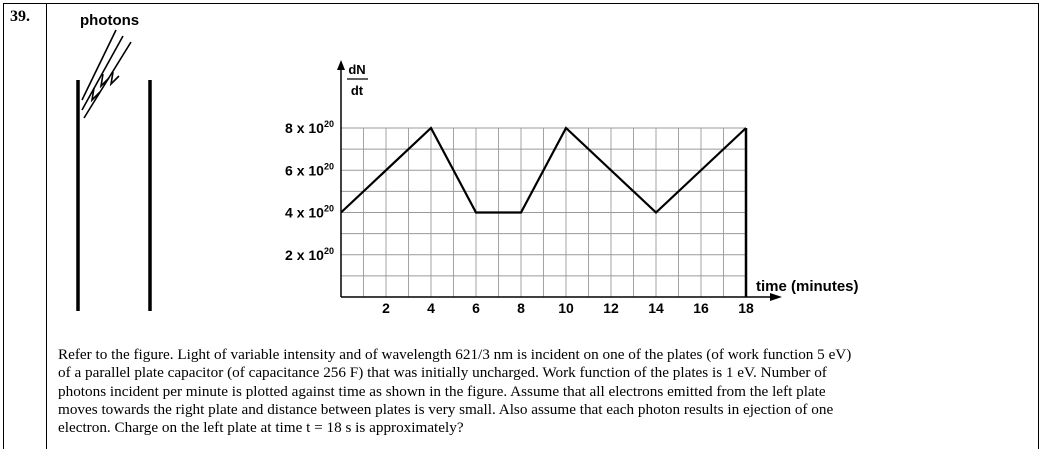 The height and width of the screenshot is (449, 1044). I want to click on y-label-denominator: dt, so click(357, 90).